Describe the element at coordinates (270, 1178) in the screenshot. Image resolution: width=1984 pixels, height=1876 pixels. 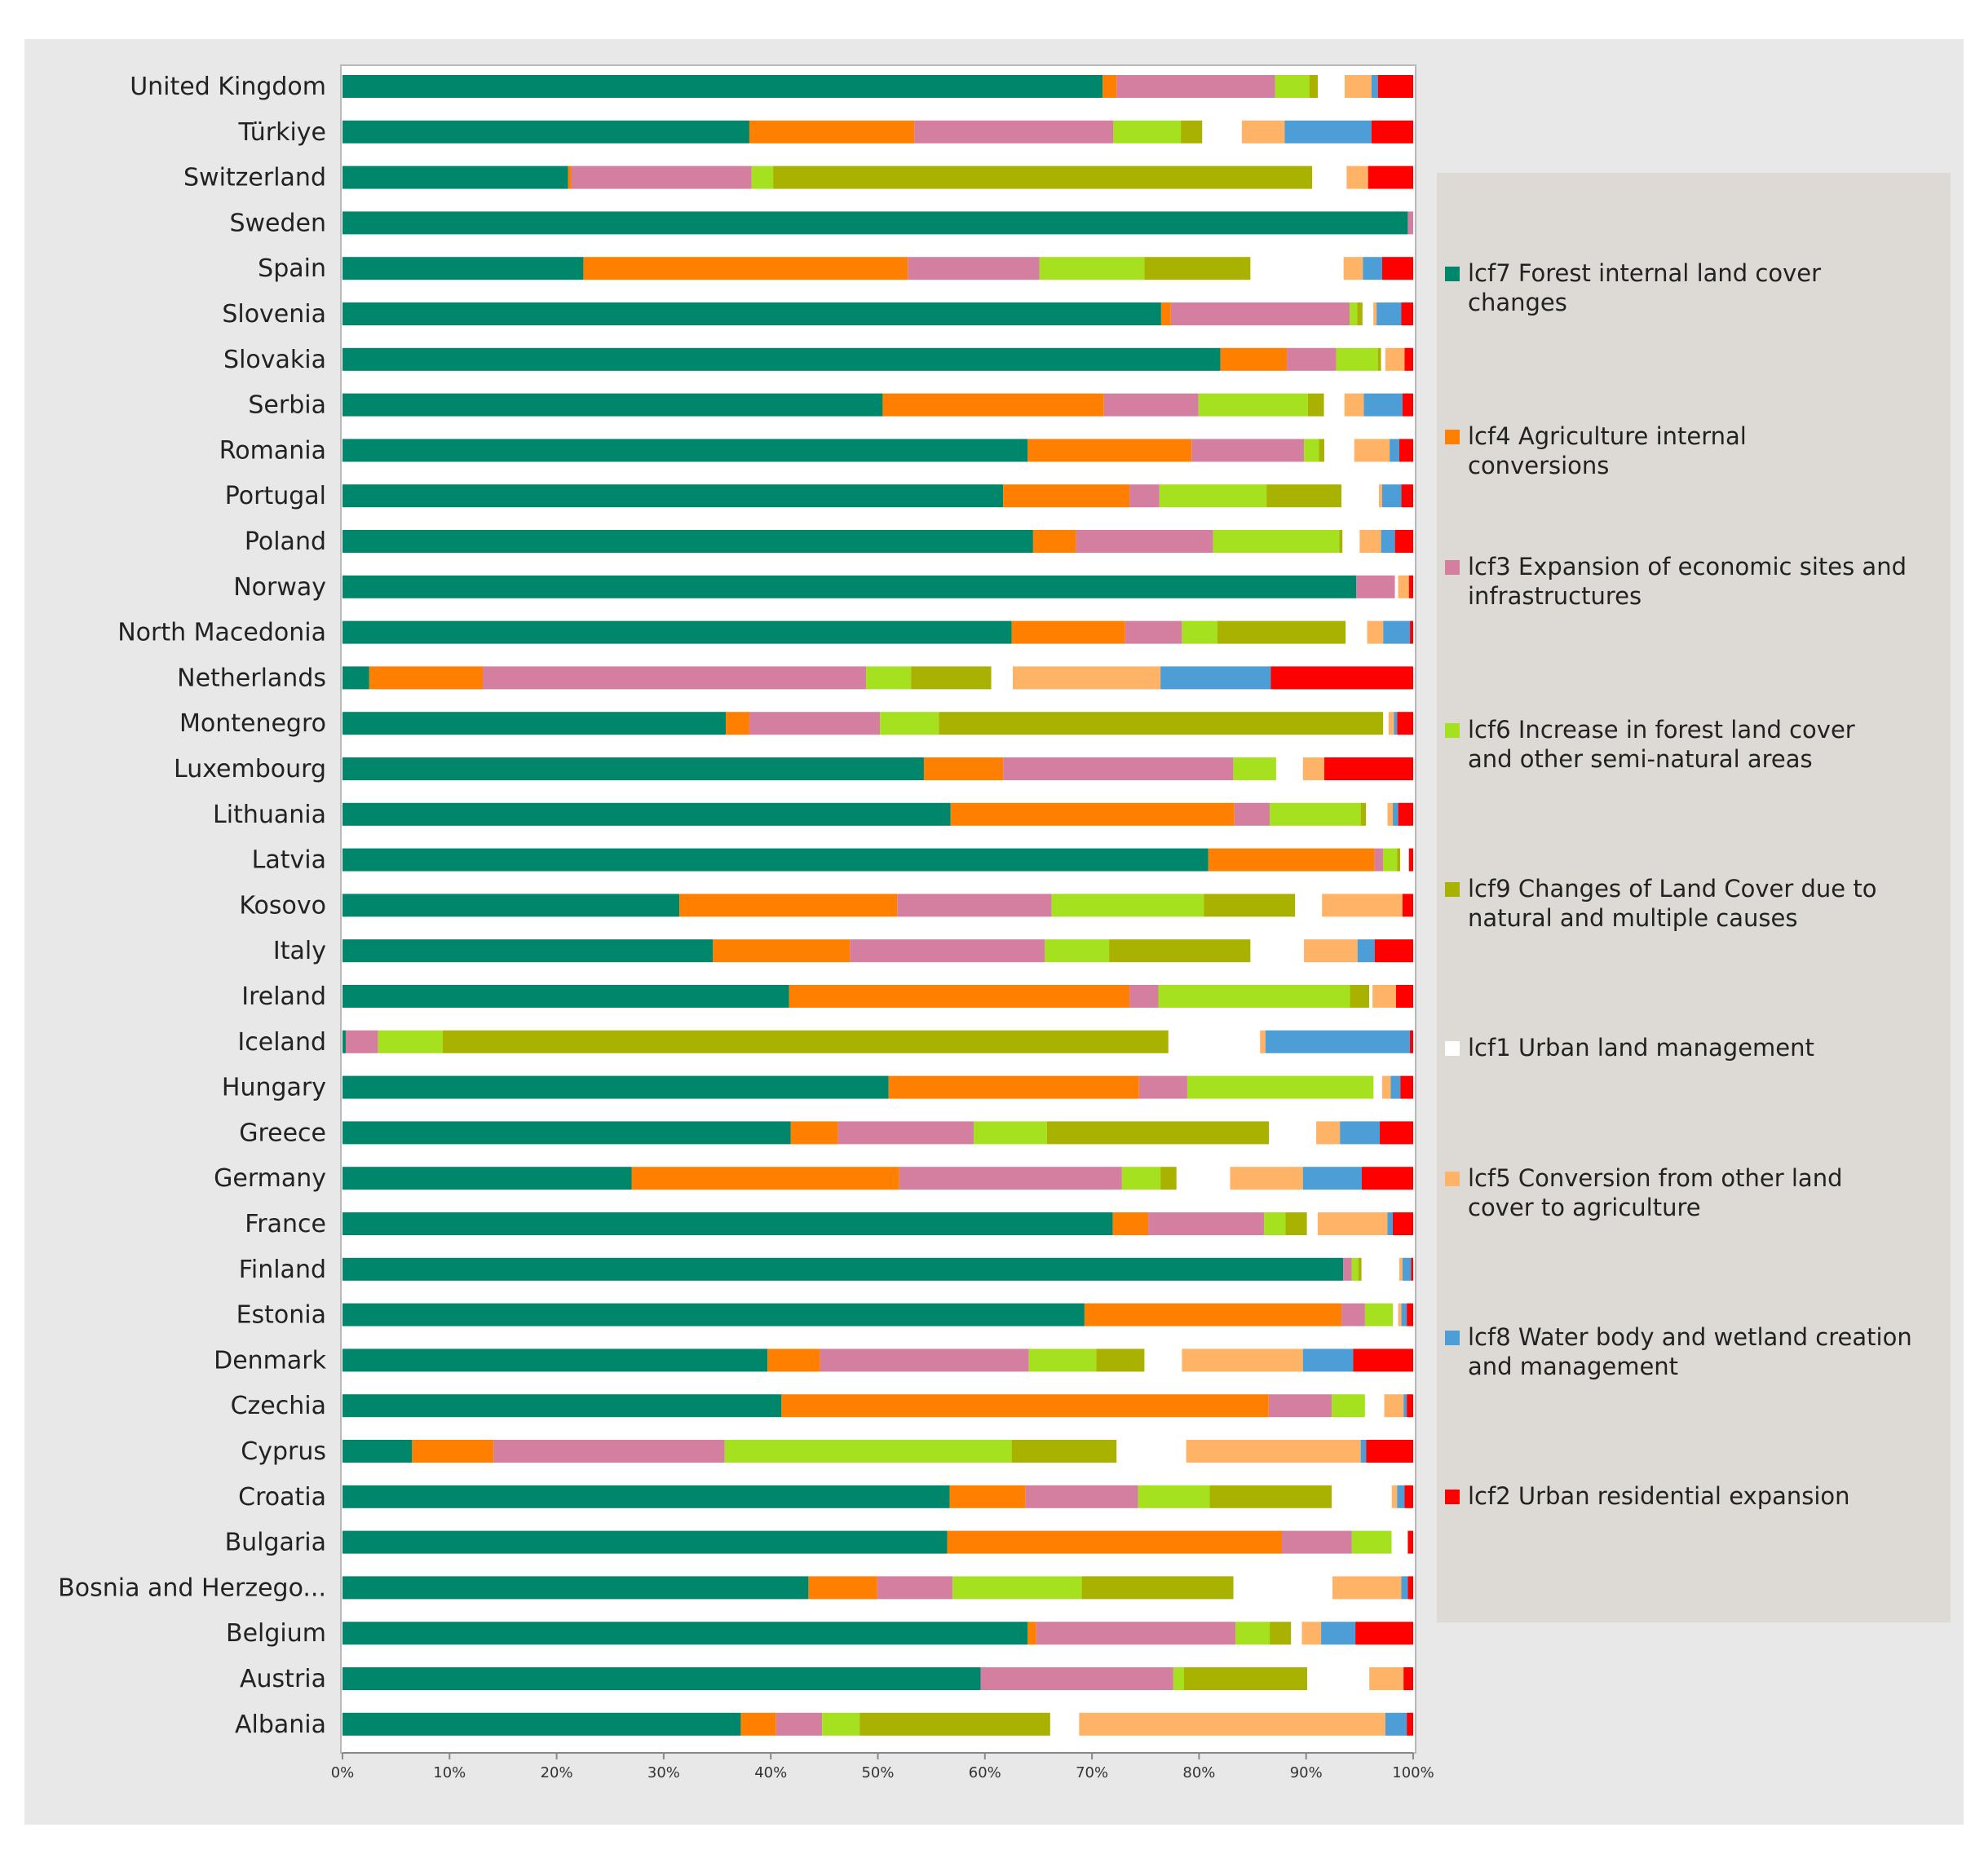
I see `country-label: Germany` at that location.